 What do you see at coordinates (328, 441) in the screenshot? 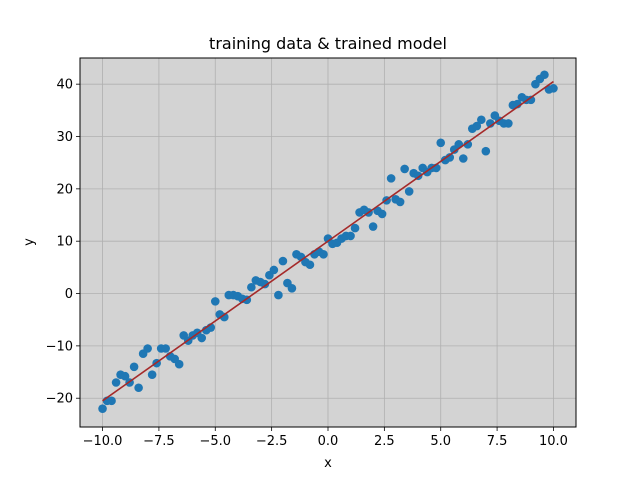
I see `x-tick-label: 0.0` at bounding box center [328, 441].